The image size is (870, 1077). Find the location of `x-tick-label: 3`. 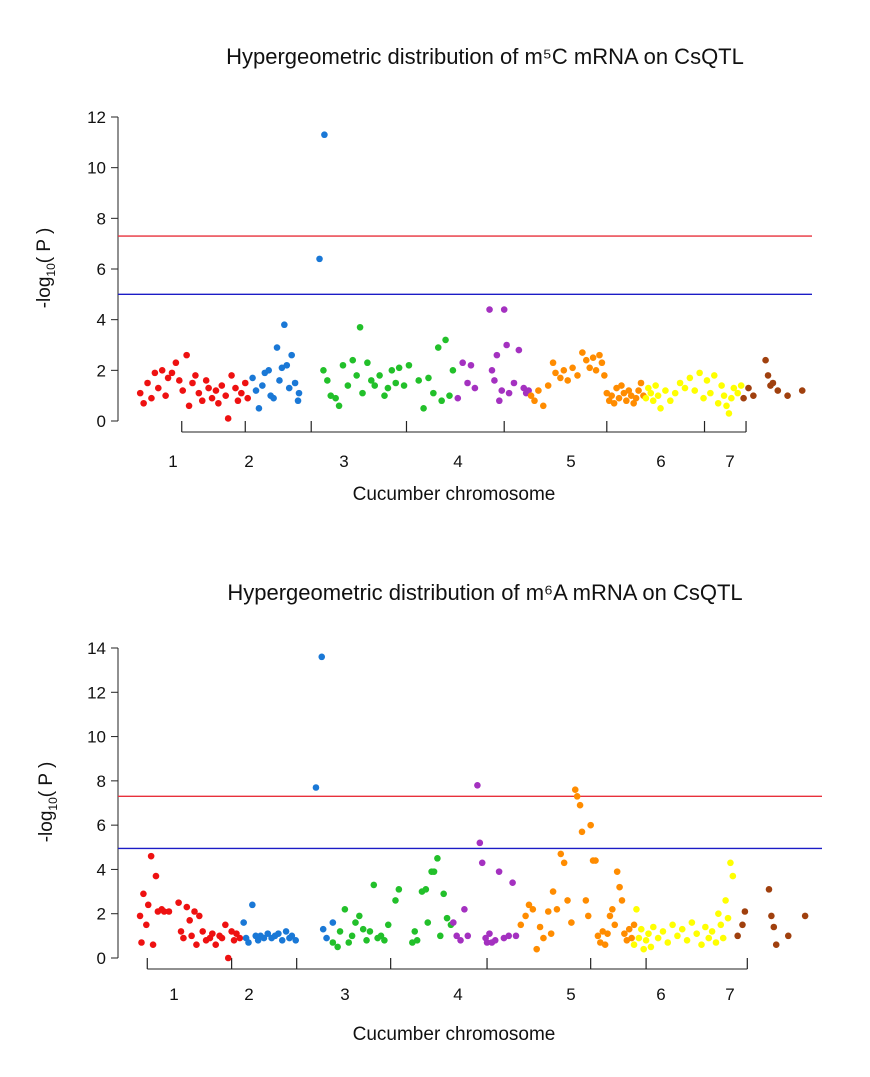

x-tick-label: 3 is located at coordinates (344, 994).